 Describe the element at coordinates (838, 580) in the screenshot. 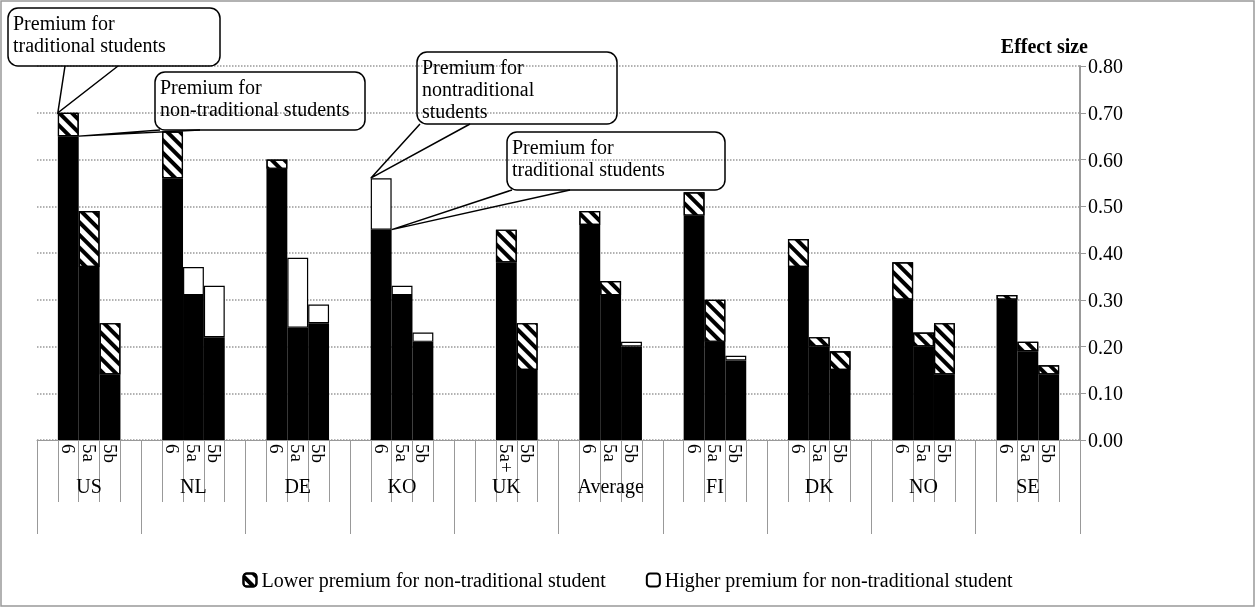

I see `legend-label: Higher premium for non-traditional student` at that location.